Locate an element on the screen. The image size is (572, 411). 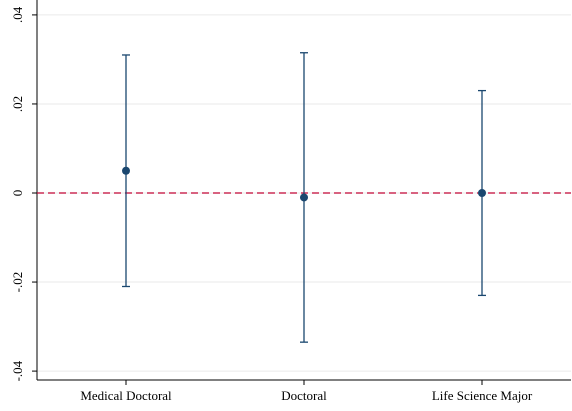
x-tick-label: Doctoral is located at coordinates (304, 395).